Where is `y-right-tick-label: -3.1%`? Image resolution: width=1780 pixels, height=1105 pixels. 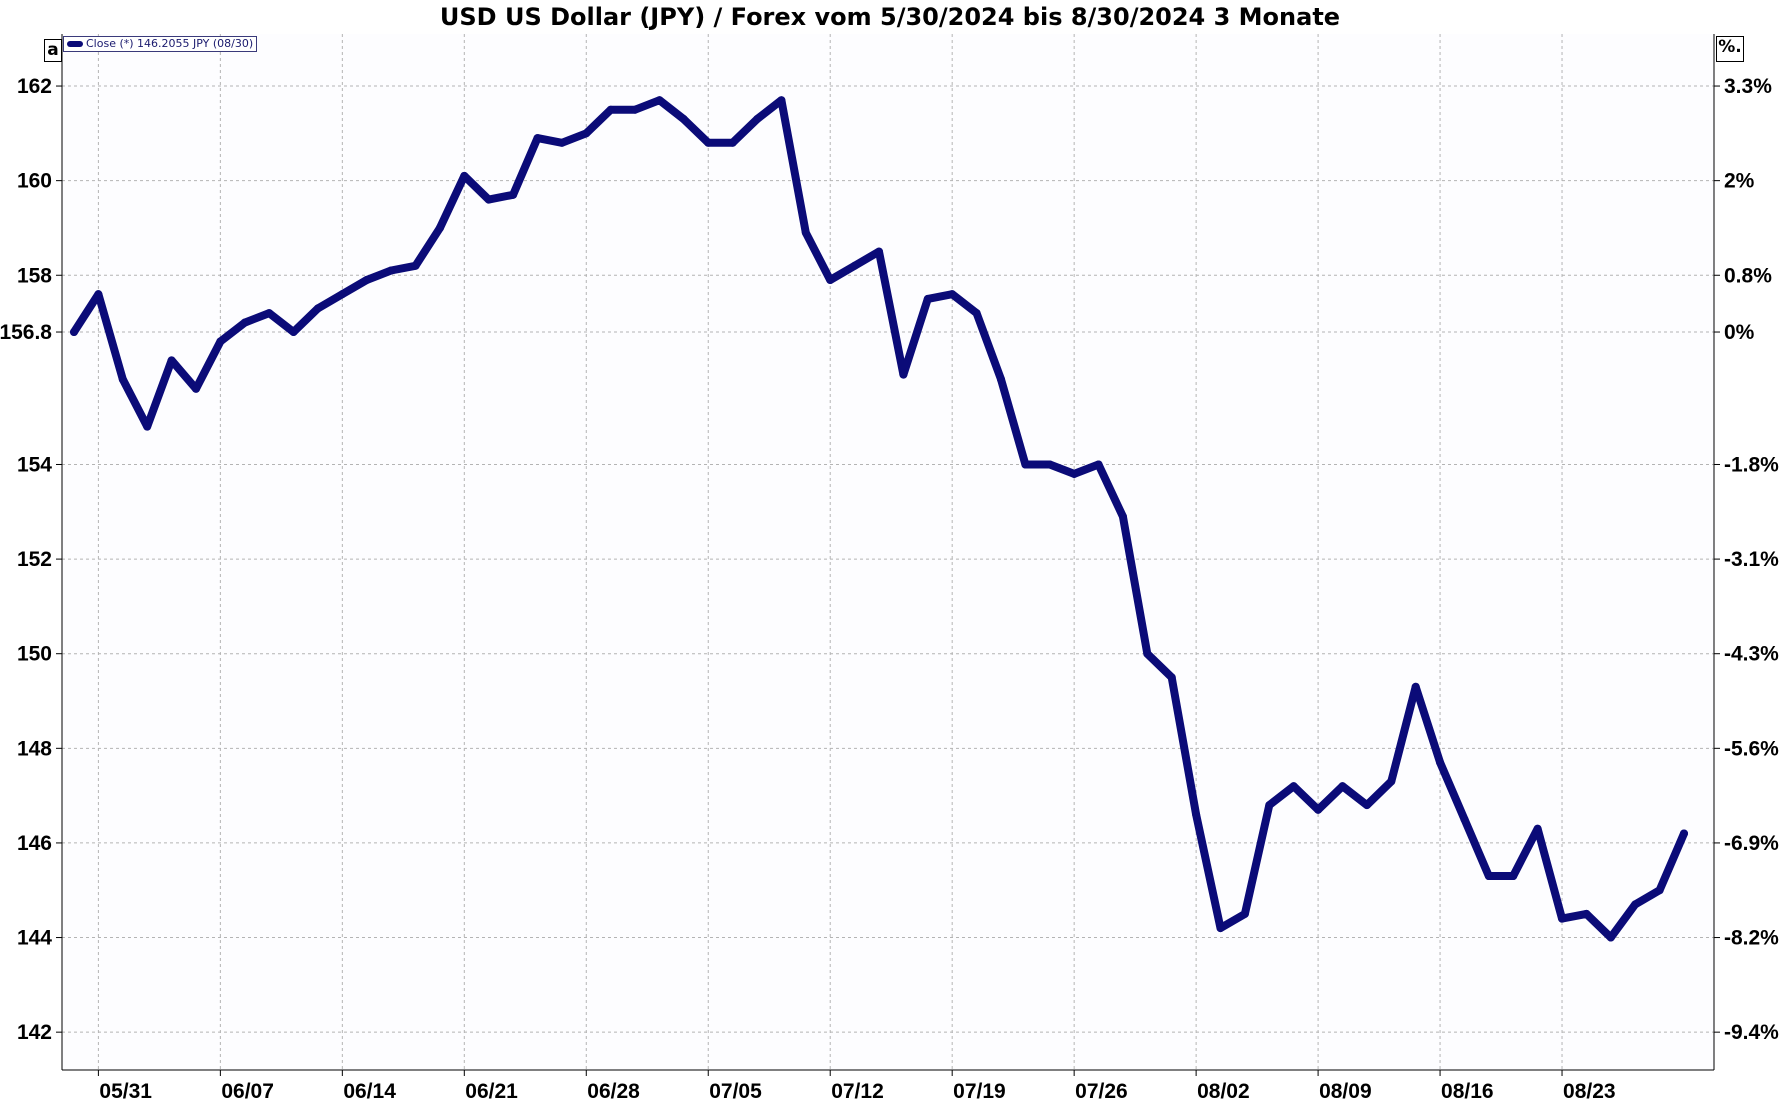 y-right-tick-label: -3.1% is located at coordinates (1751, 559).